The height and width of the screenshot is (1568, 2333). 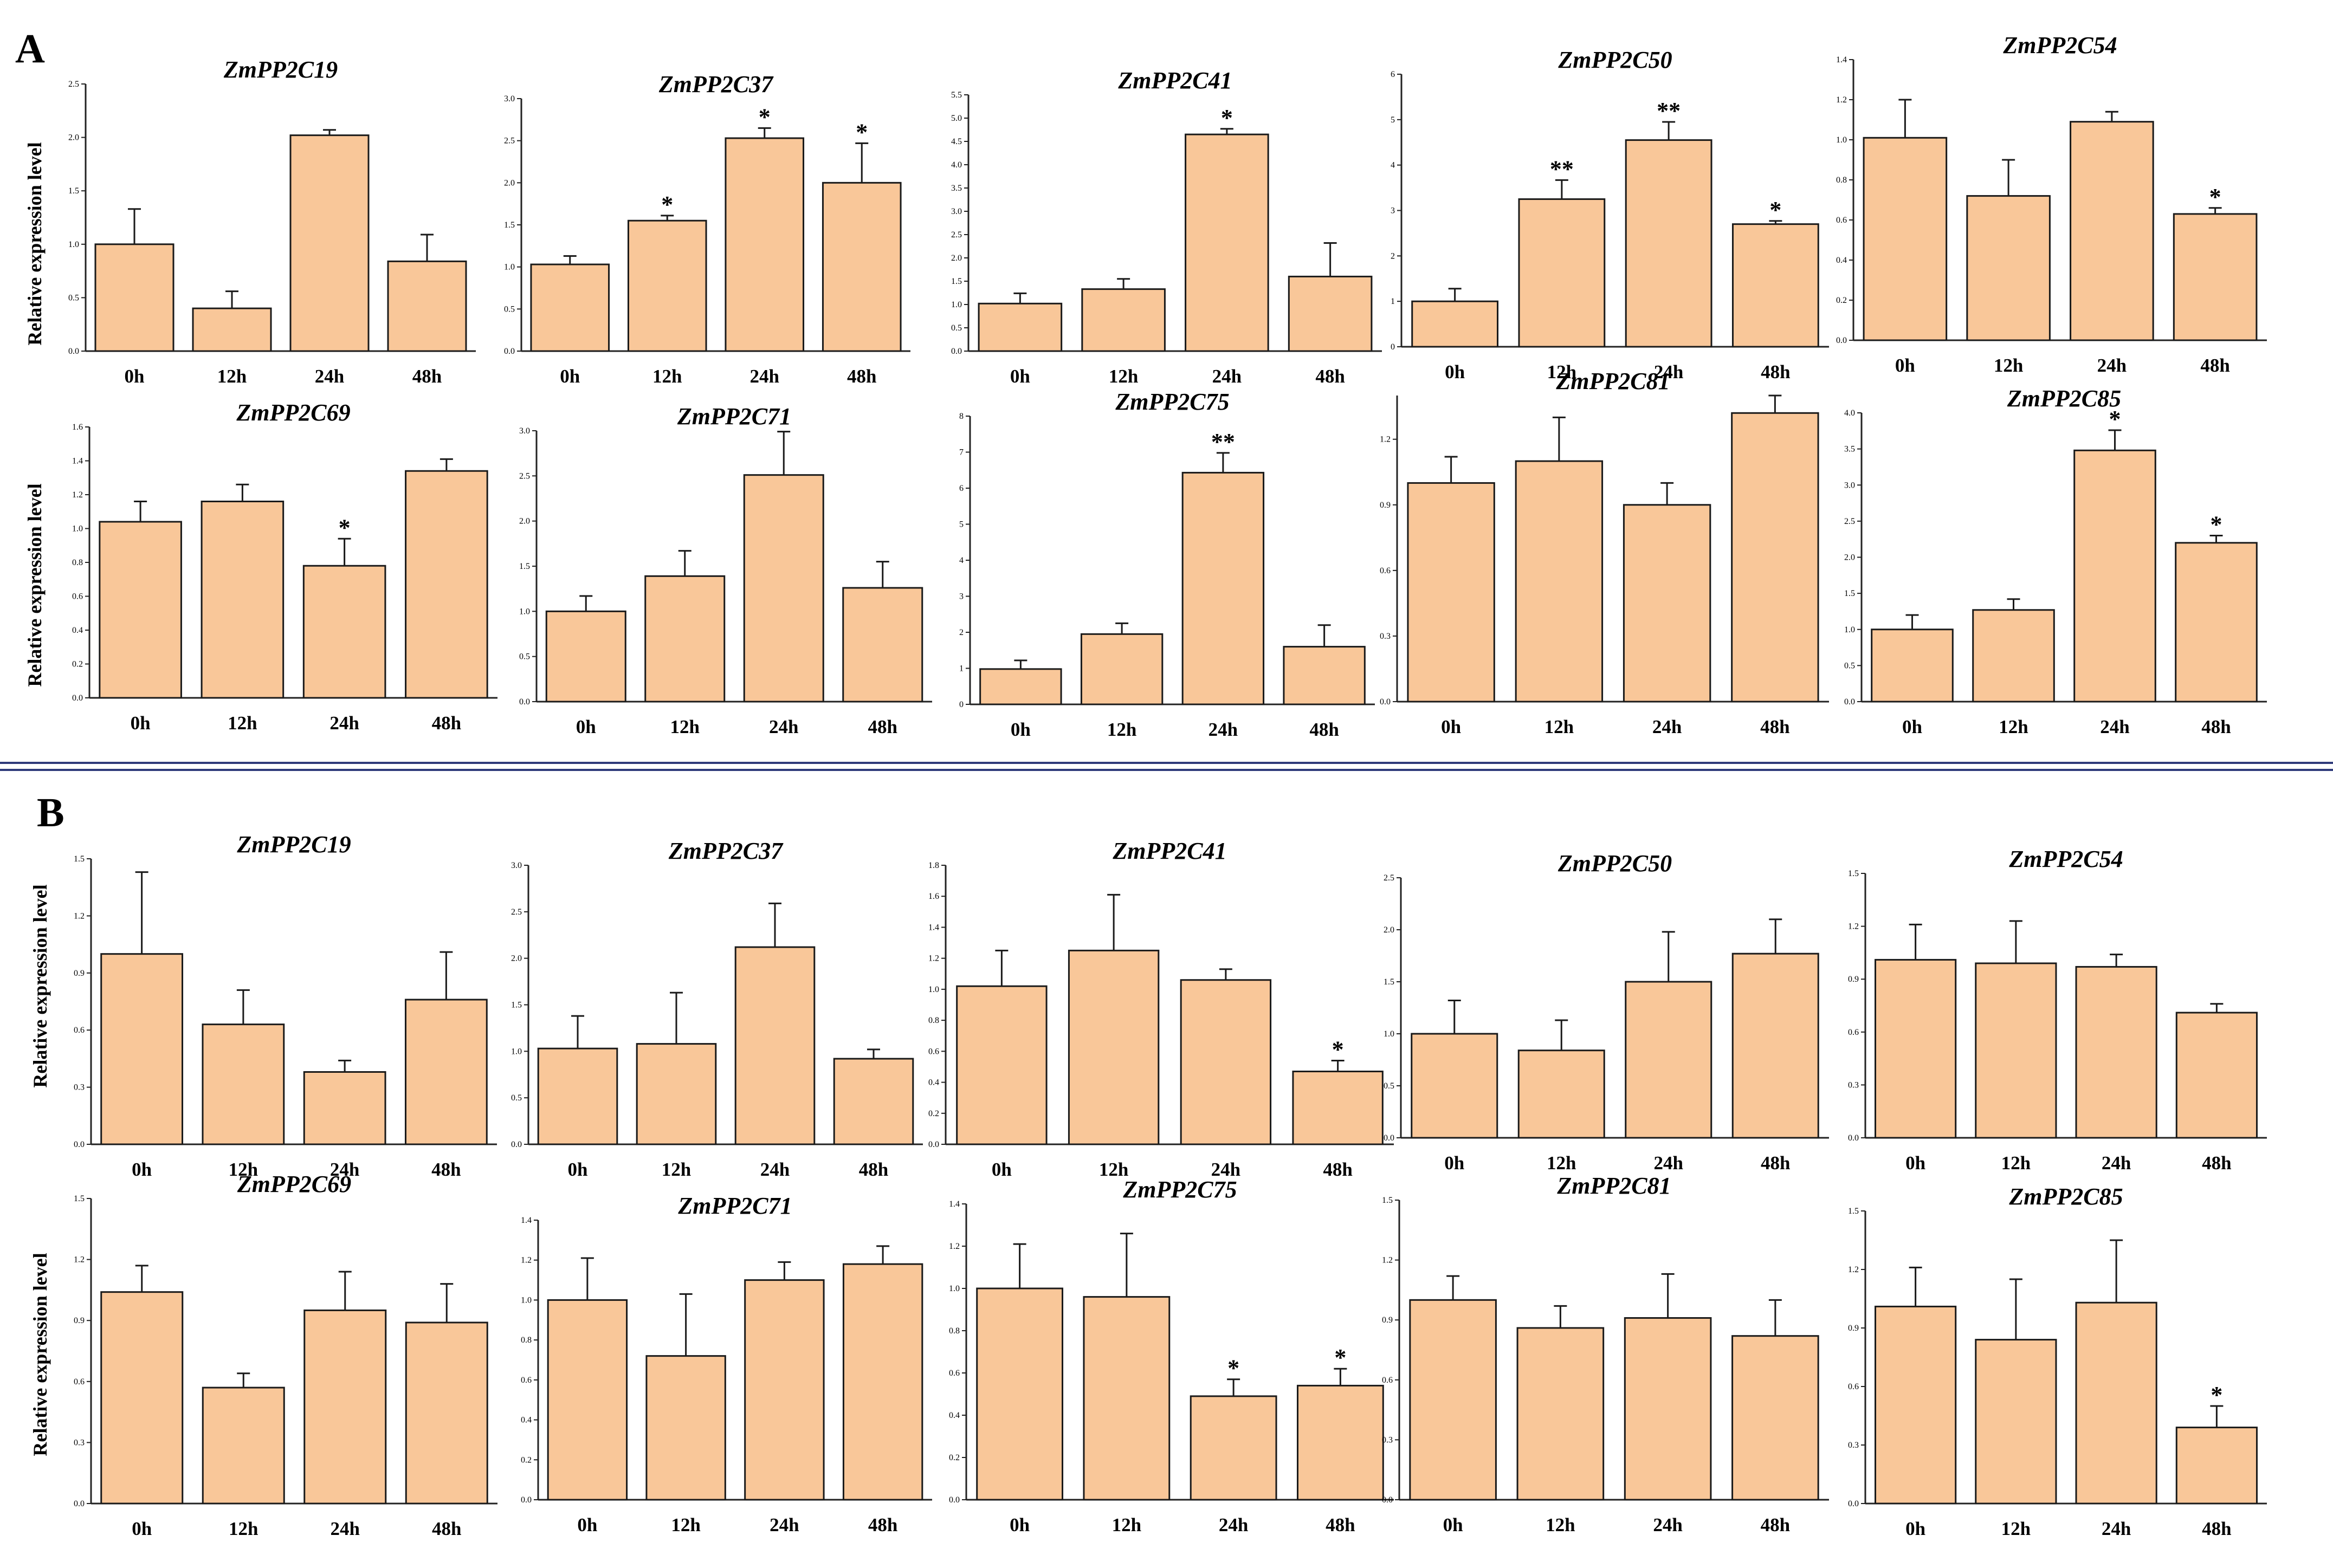 What do you see at coordinates (285, 1005) in the screenshot?
I see `chart-b-zmpp2c19: ZmPP2C19 0.0 0.3 0.6 0.9 1.2 1.5 0h 12h 24h 48h` at bounding box center [285, 1005].